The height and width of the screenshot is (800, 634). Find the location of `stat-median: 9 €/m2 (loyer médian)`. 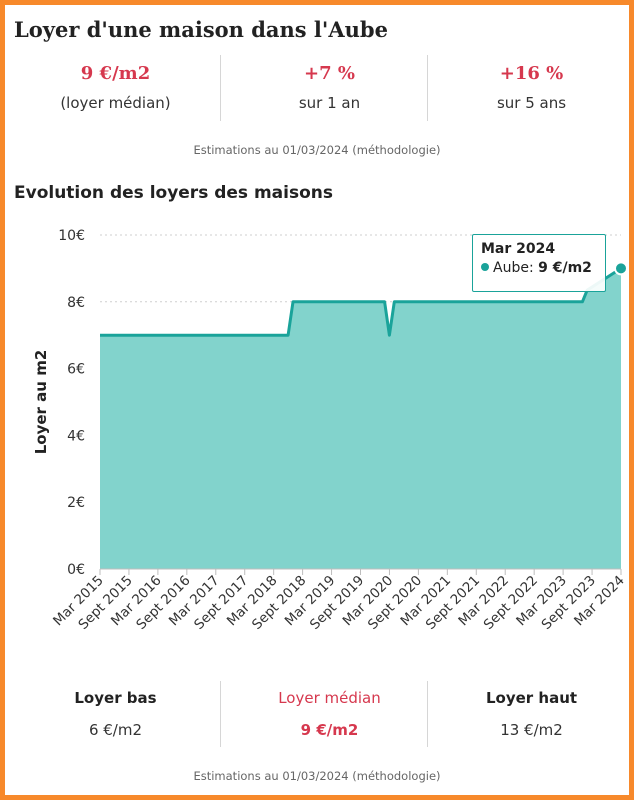

stat-median: 9 €/m2 (loyer médian) is located at coordinates (115, 90).